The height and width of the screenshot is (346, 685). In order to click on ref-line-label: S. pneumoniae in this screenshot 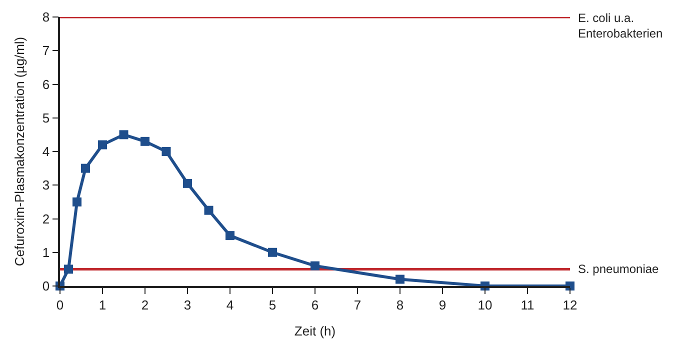, I will do `click(619, 269)`.